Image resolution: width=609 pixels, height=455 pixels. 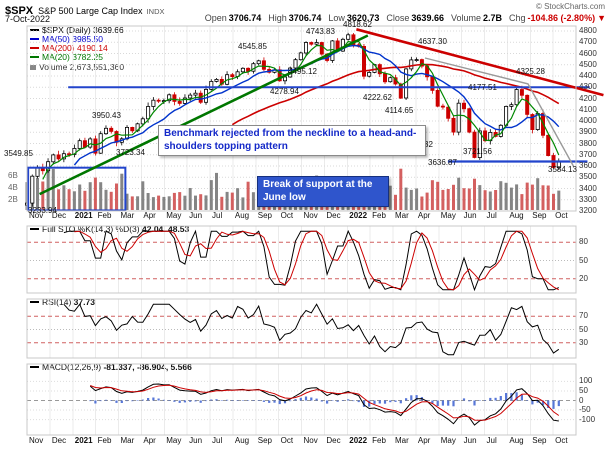 What do you see at coordinates (570, 6) in the screenshot?
I see `copyright: © StockCharts.com` at bounding box center [570, 6].